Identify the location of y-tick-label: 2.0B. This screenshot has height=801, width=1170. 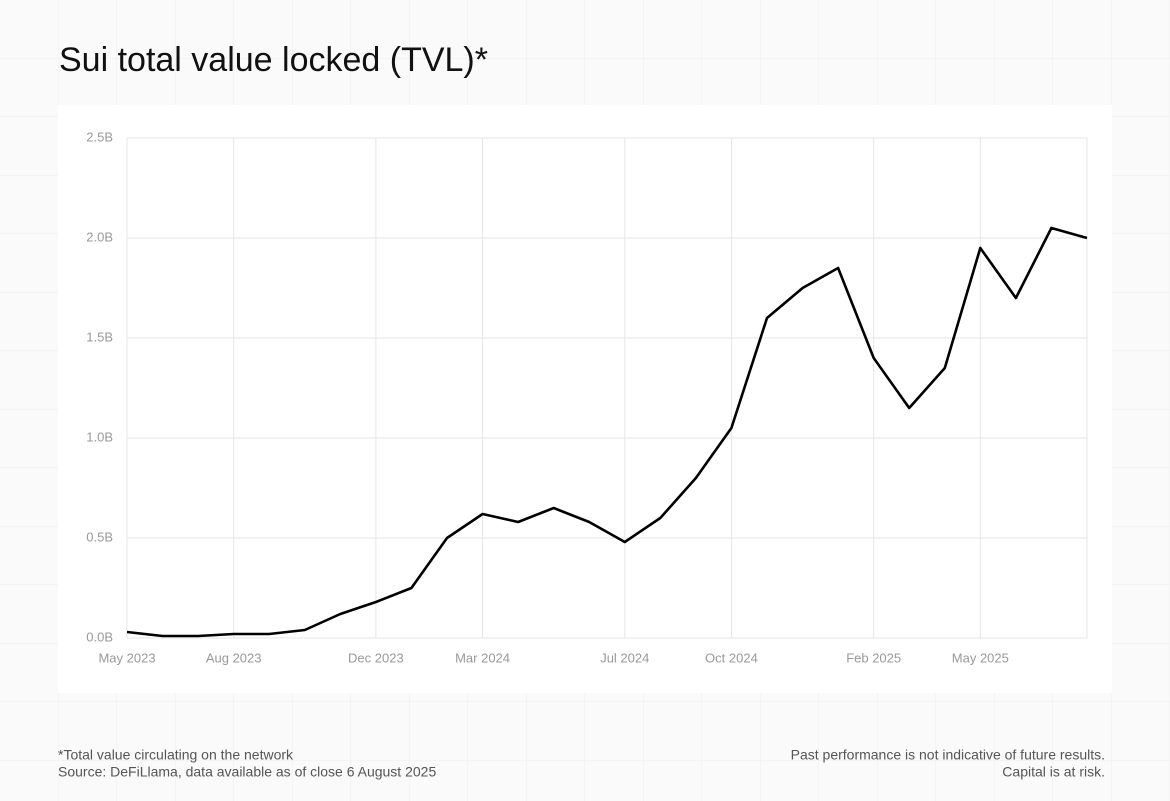
(99, 236).